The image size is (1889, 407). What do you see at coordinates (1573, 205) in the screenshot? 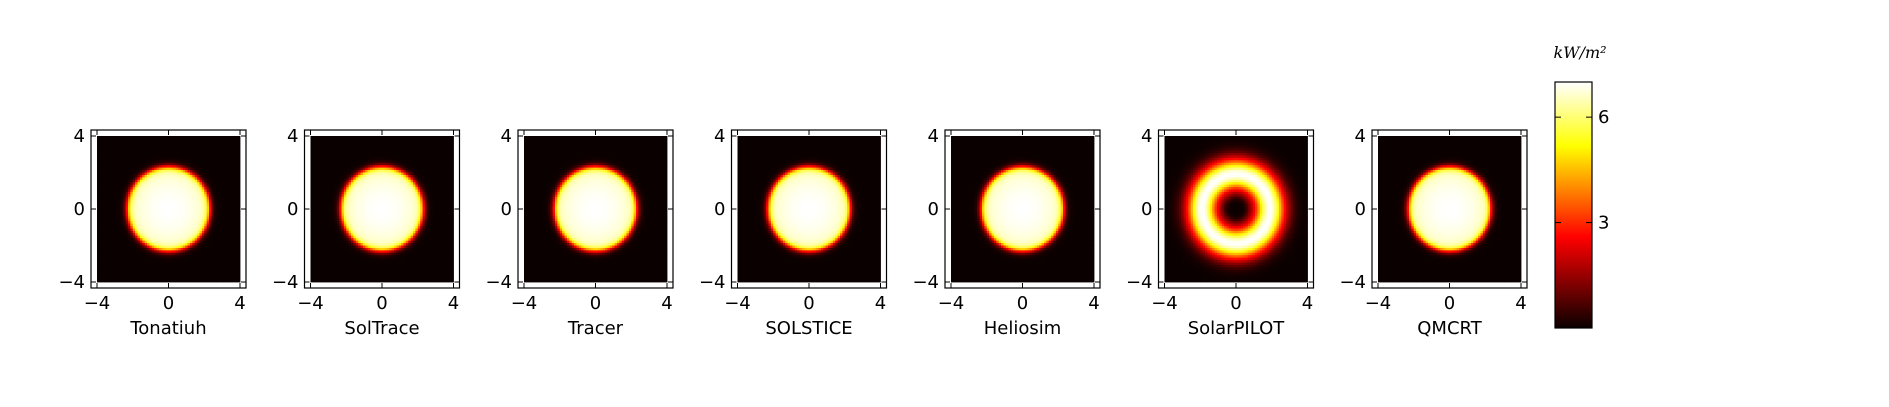
I see `colorbar-bar` at bounding box center [1573, 205].